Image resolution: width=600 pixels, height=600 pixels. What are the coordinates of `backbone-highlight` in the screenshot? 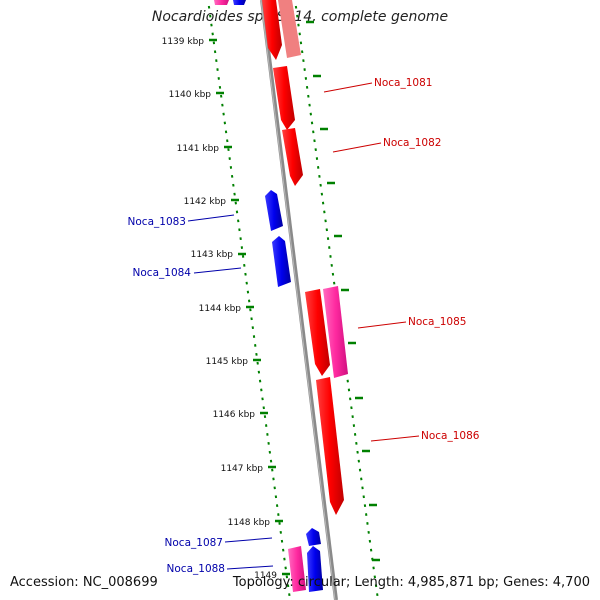 It's located at (298, 300).